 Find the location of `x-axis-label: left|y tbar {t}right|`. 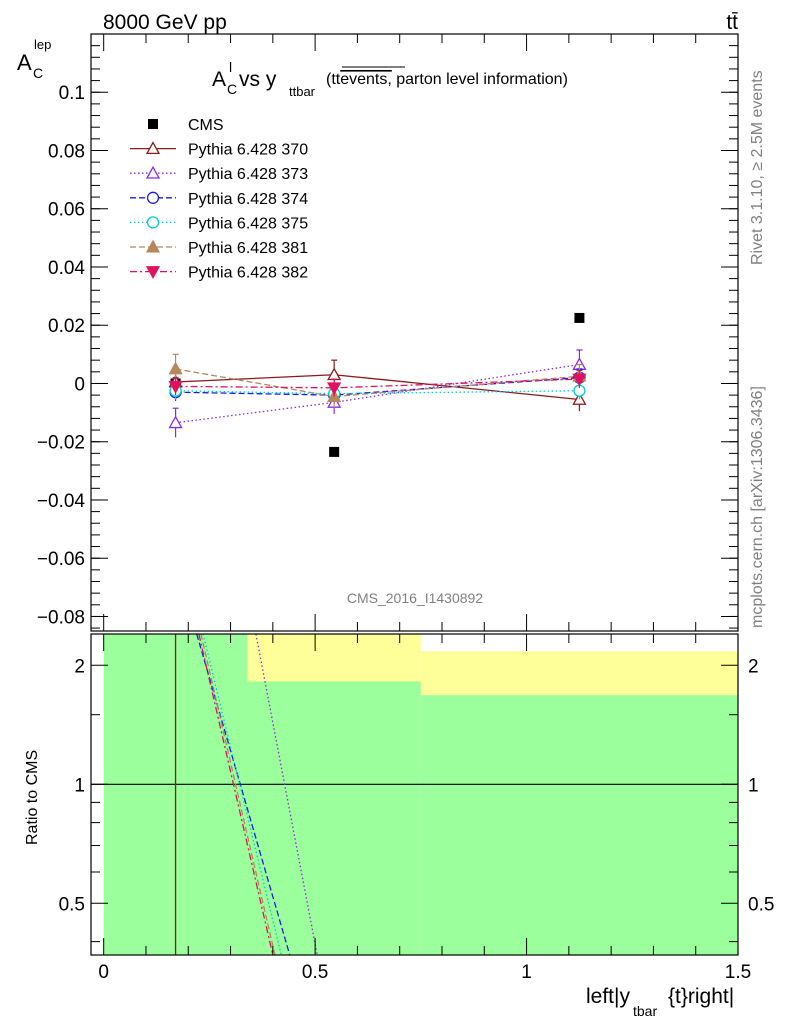

x-axis-label: left|y tbar {t}right| is located at coordinates (660, 1002).